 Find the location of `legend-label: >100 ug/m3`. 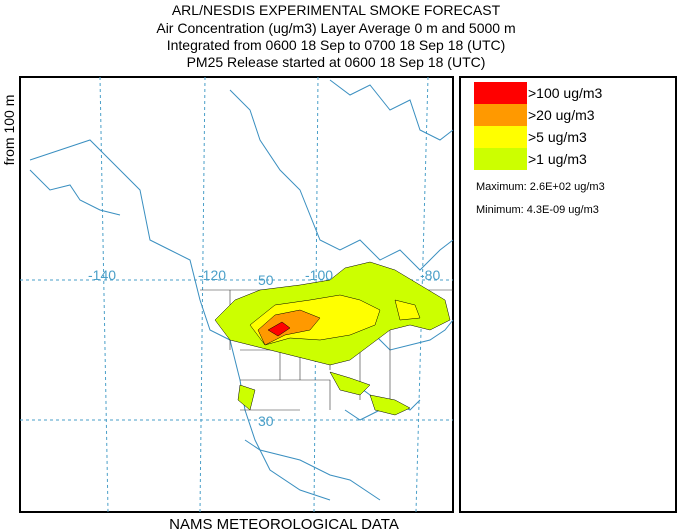

legend-label: >100 ug/m3 is located at coordinates (565, 93).